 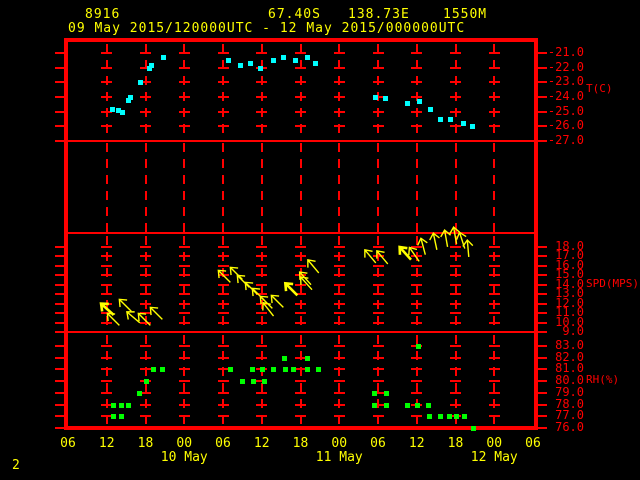 What do you see at coordinates (16, 465) in the screenshot?
I see `page-number: 2` at bounding box center [16, 465].